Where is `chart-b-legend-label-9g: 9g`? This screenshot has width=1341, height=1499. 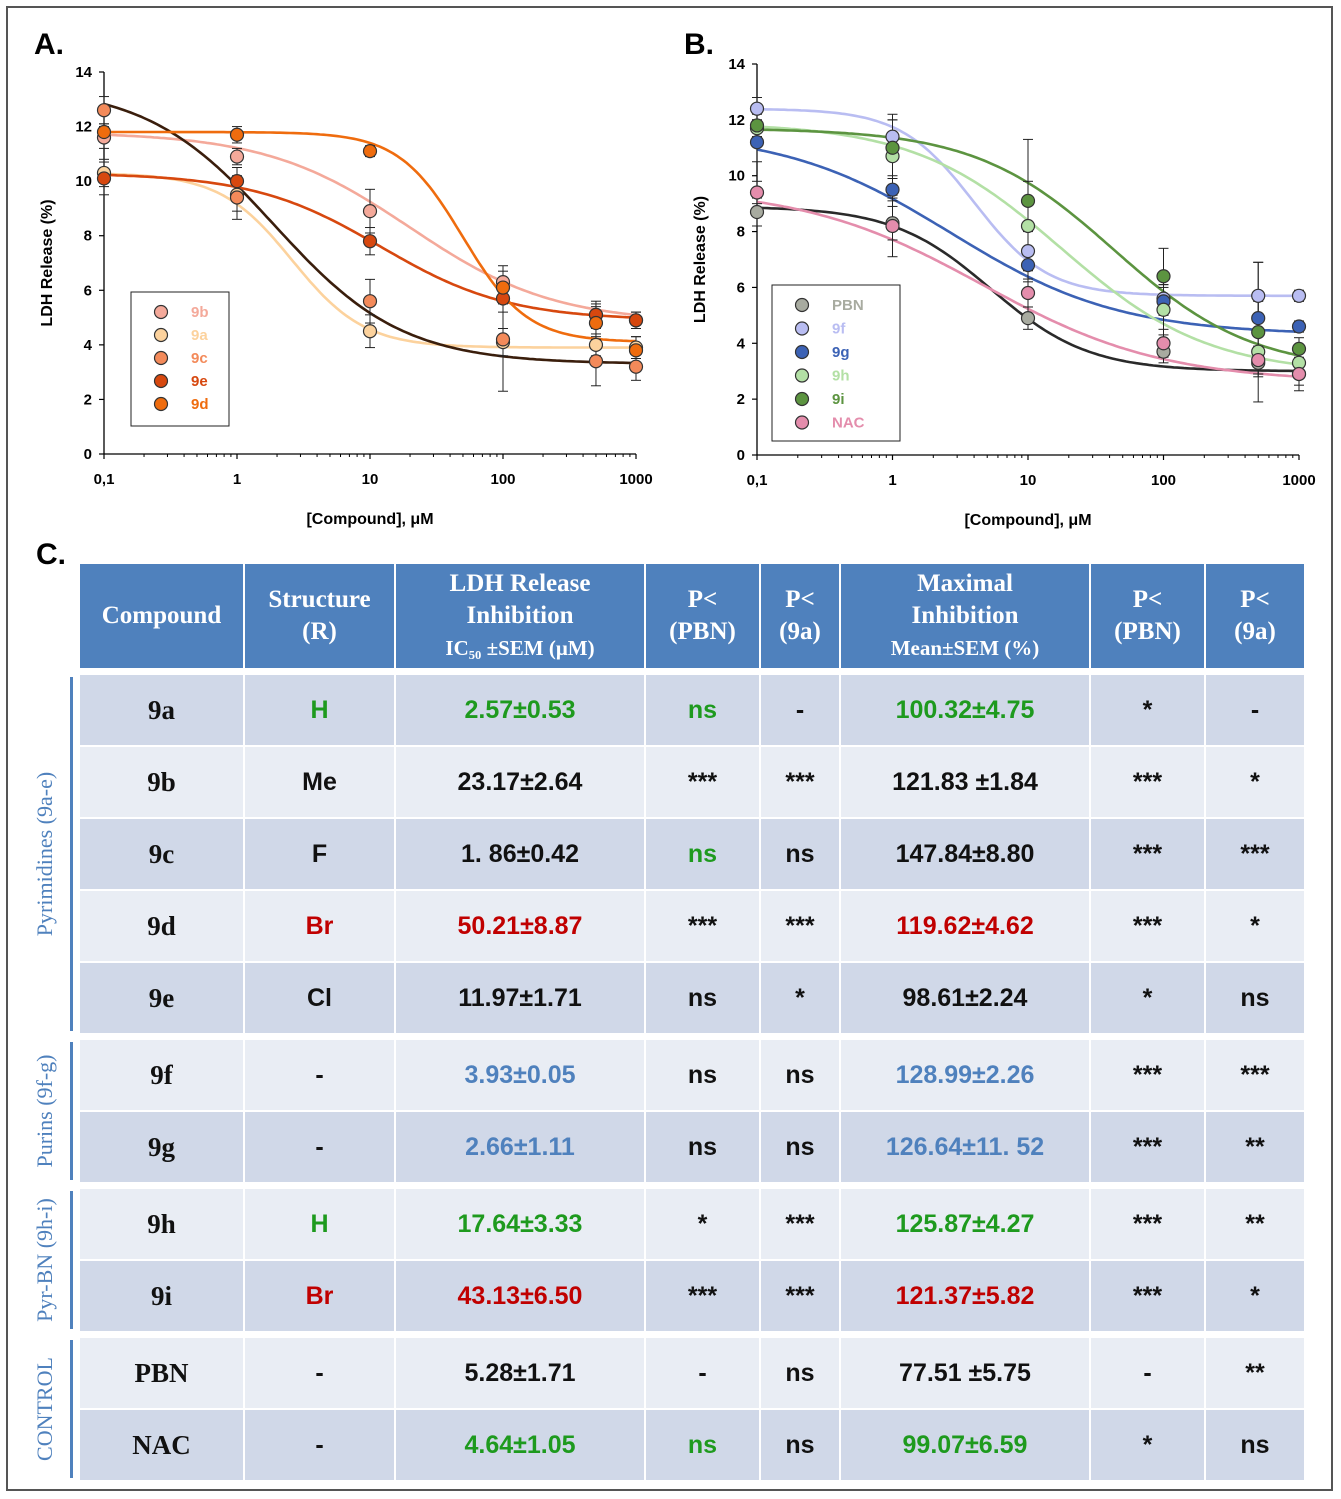
chart-b-legend-label-9g: 9g is located at coordinates (841, 352).